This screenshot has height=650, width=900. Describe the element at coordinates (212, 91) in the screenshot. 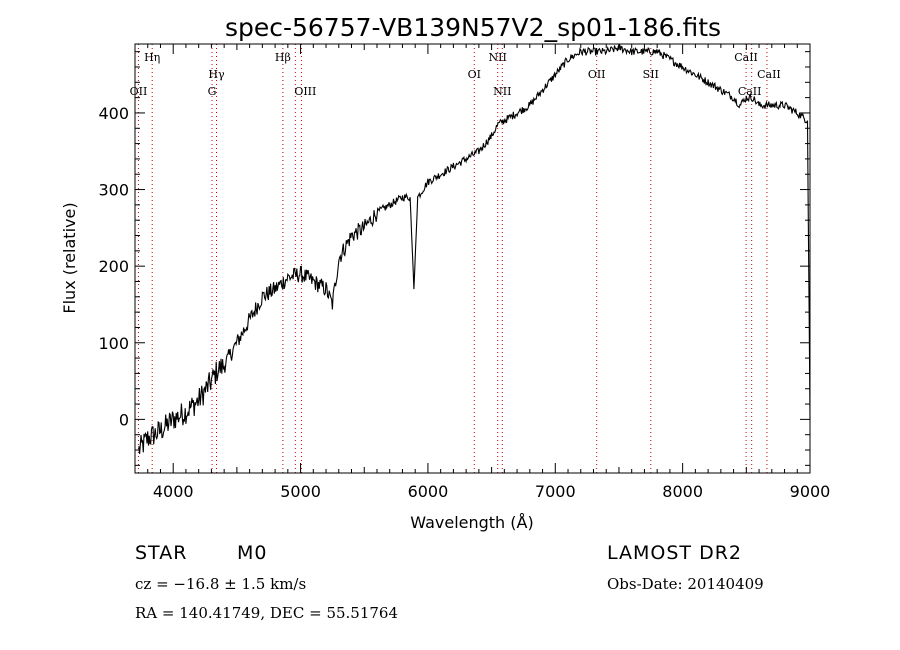

I see `spectral-line-label: G` at that location.